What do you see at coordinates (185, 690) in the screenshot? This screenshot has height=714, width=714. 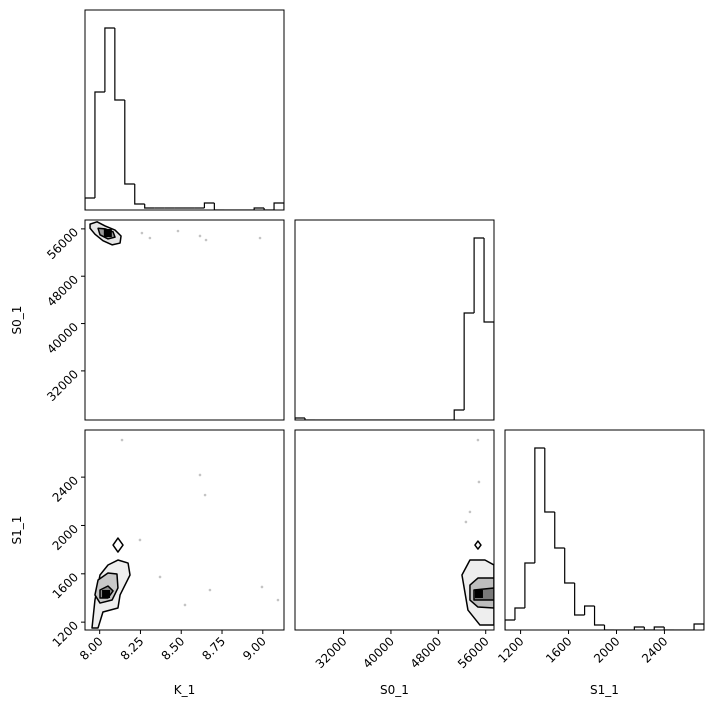 I see `x-axis-label: K_1` at bounding box center [185, 690].